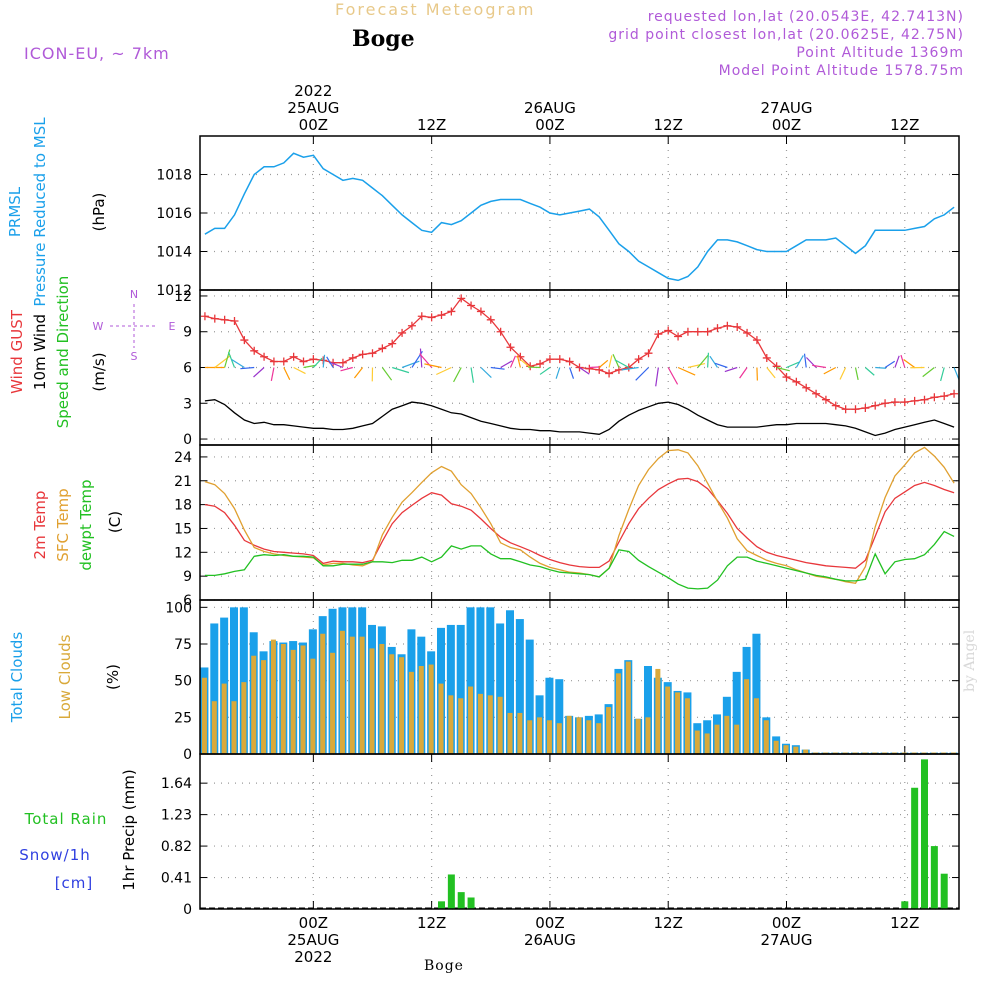 The image size is (1000, 1000). I want to click on requested-coords: requested lon,lat (20.0543E, 42.7413N), so click(805, 17).